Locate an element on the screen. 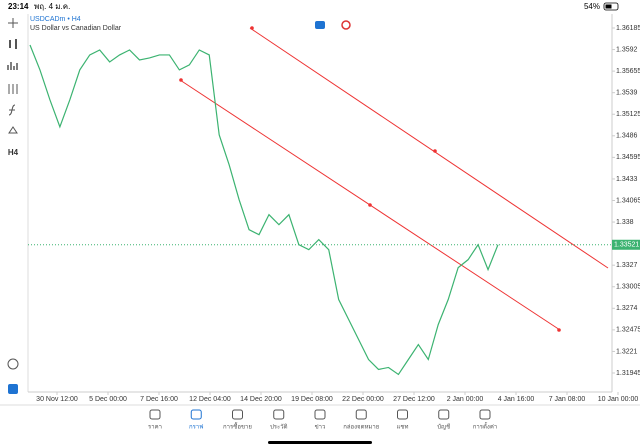  x-tick-label: 2 Jan 00:00 is located at coordinates (465, 399).